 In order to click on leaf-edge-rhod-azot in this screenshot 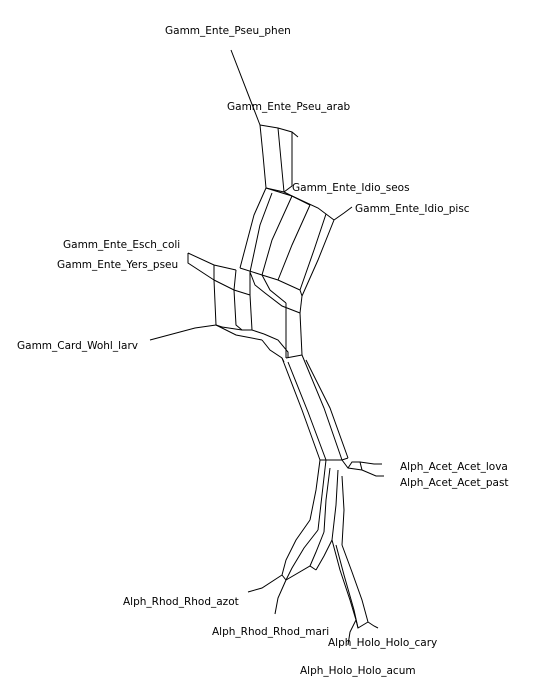, I will do `click(265, 583)`.